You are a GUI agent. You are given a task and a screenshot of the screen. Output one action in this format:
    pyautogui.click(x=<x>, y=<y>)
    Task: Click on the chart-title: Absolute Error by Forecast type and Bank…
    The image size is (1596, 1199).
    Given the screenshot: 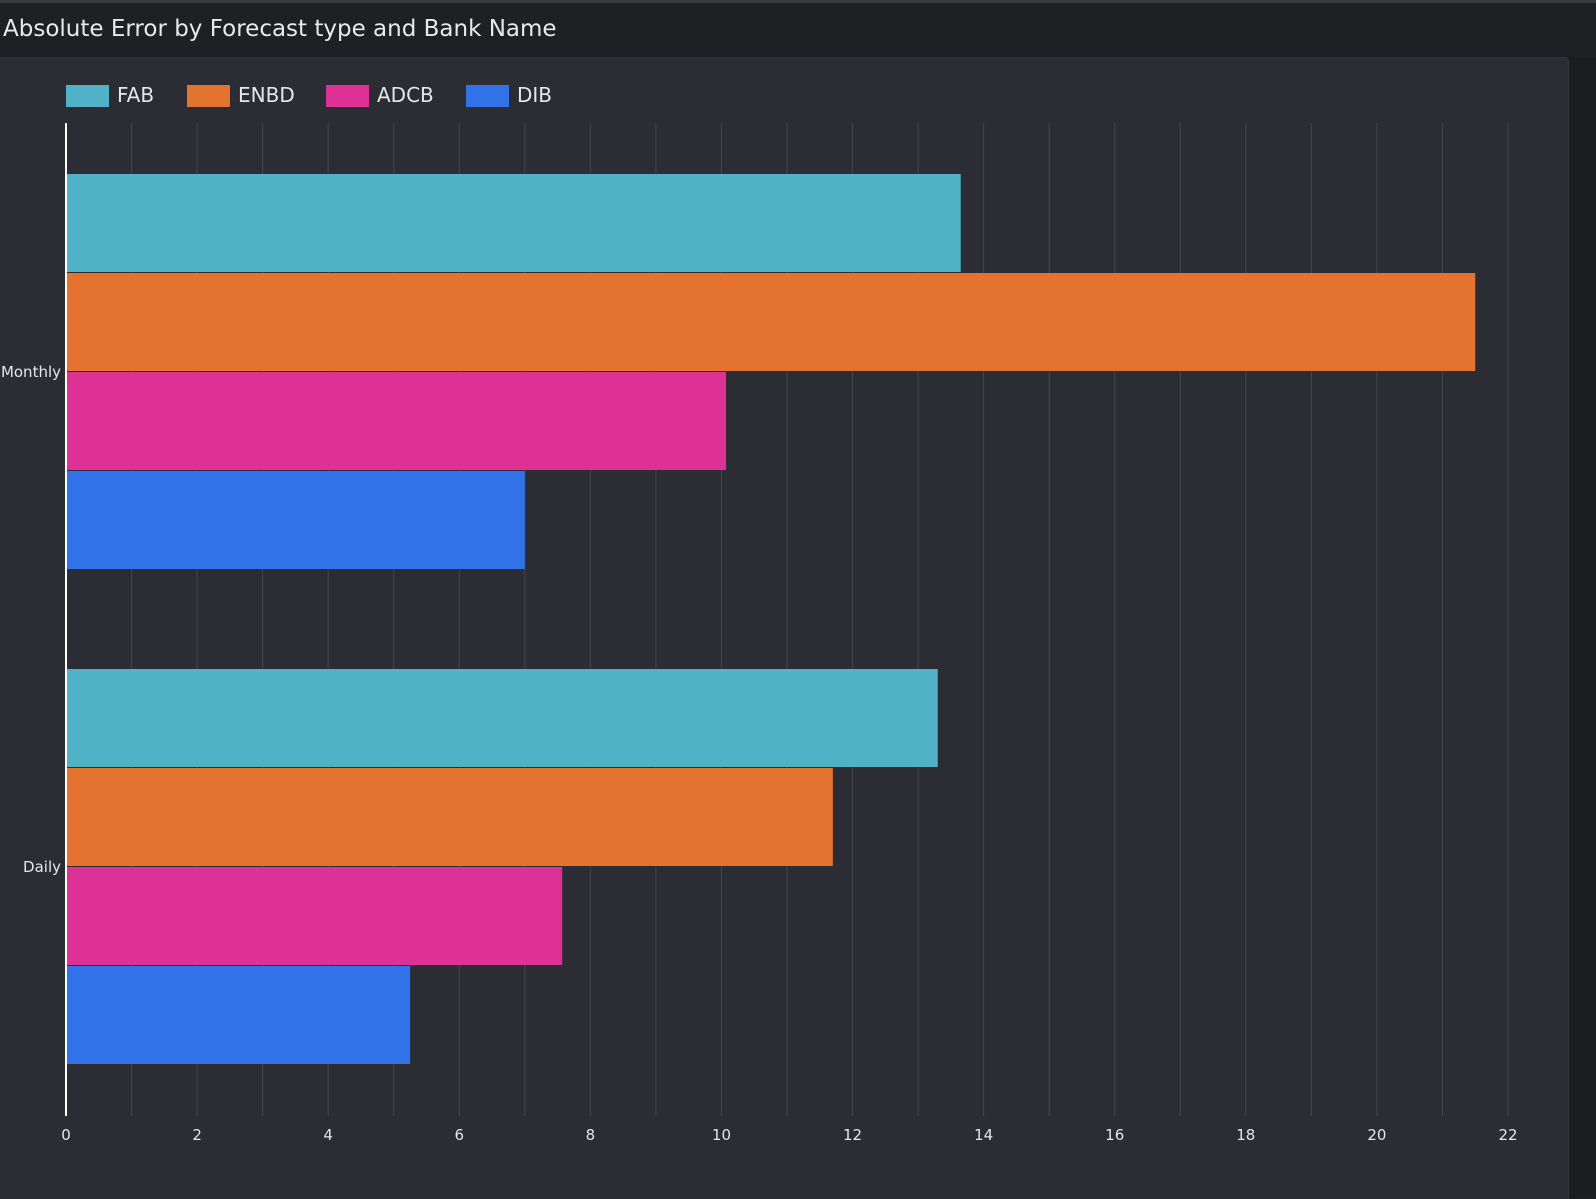 What is the action you would take?
    pyautogui.click(x=280, y=29)
    